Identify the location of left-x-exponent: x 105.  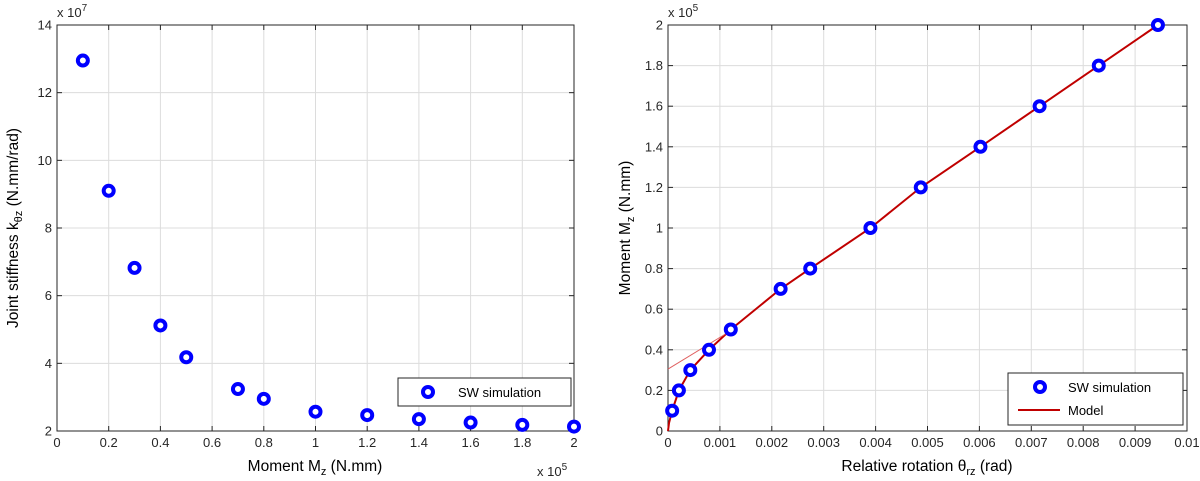
(552, 470).